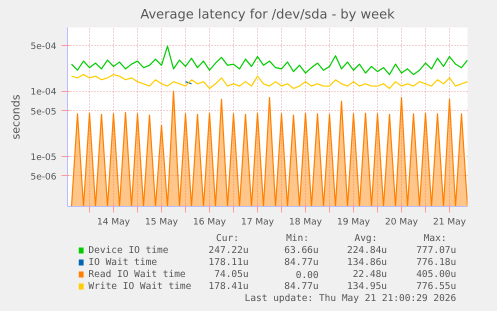 This screenshot has height=311, width=497. I want to click on text: 0.00, so click(307, 275).